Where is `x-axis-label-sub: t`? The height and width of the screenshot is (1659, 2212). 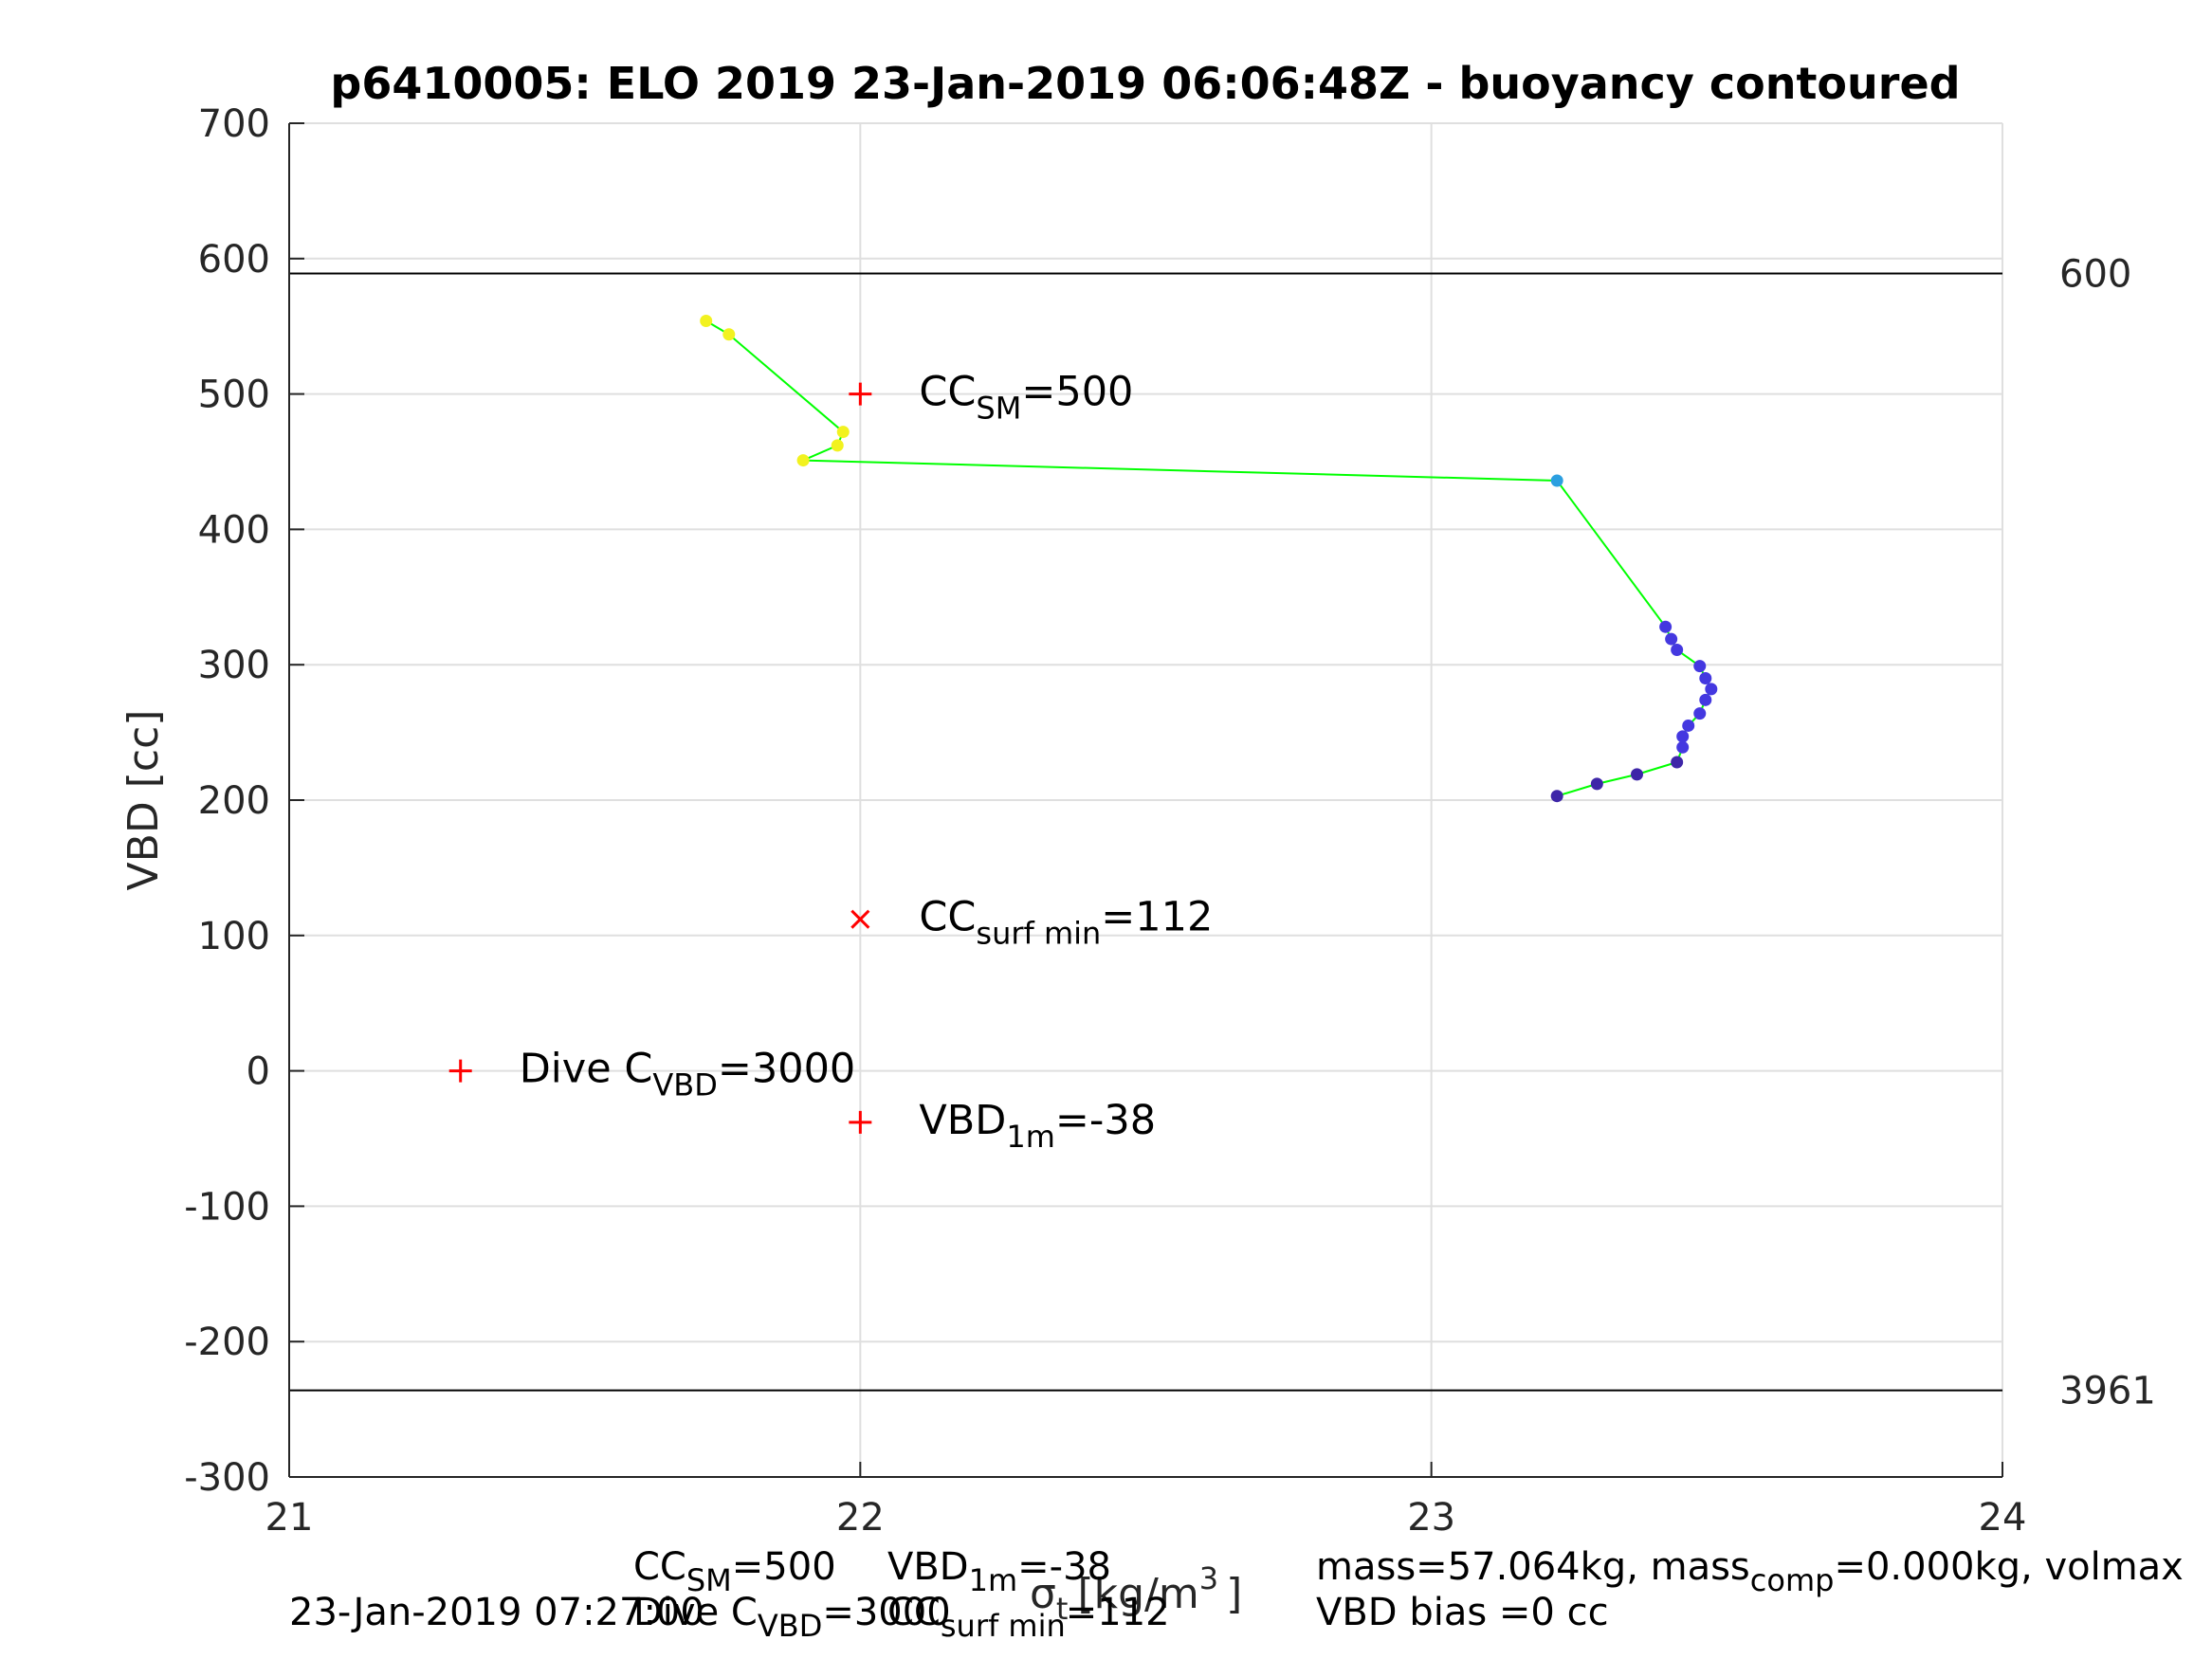 x-axis-label-sub: t is located at coordinates (1062, 1609).